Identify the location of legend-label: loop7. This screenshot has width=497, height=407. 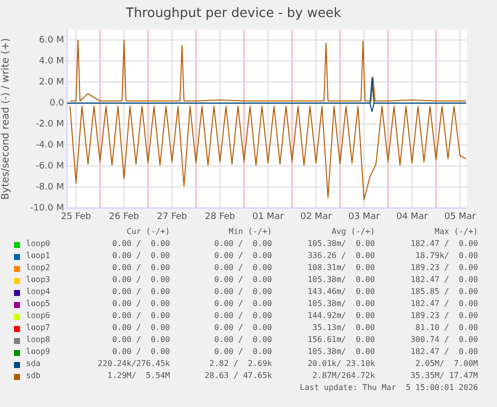
(38, 327).